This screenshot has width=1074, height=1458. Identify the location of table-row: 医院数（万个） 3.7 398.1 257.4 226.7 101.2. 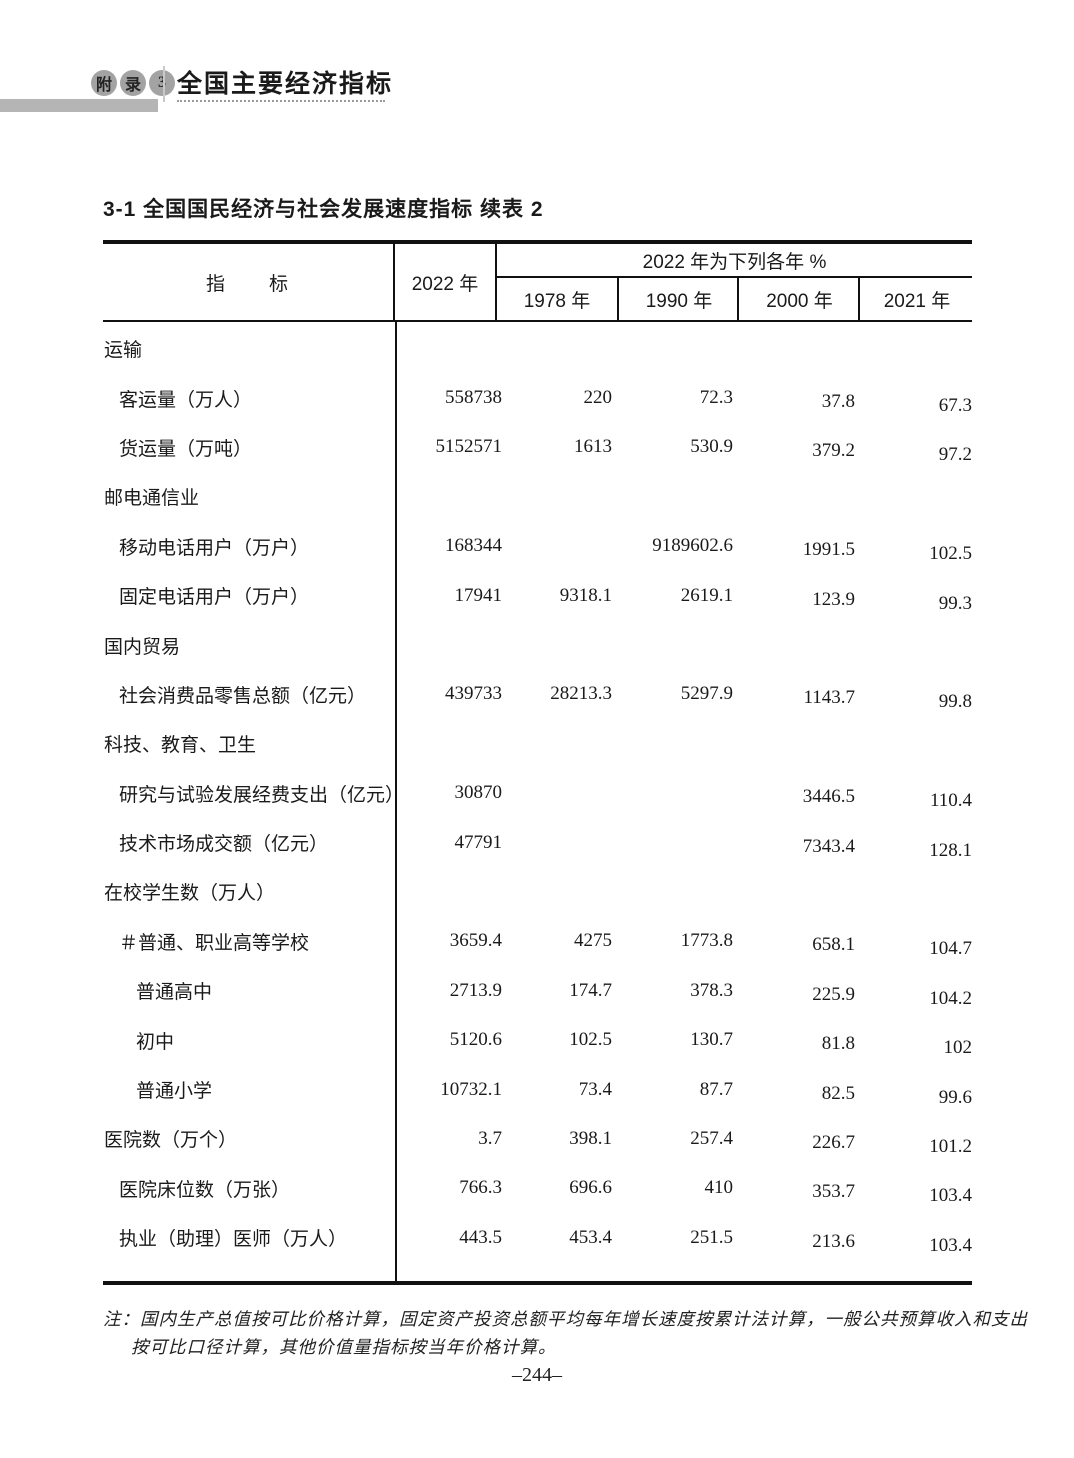
(537, 1138).